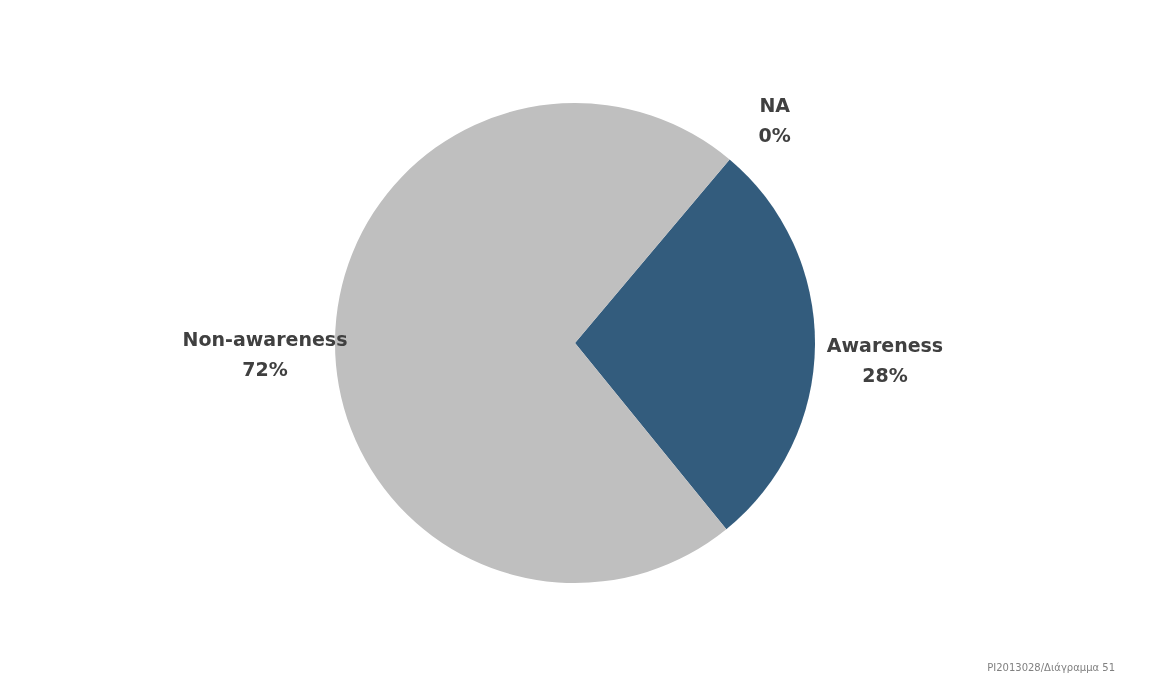  Describe the element at coordinates (775, 104) in the screenshot. I see `category-label: NA` at that location.